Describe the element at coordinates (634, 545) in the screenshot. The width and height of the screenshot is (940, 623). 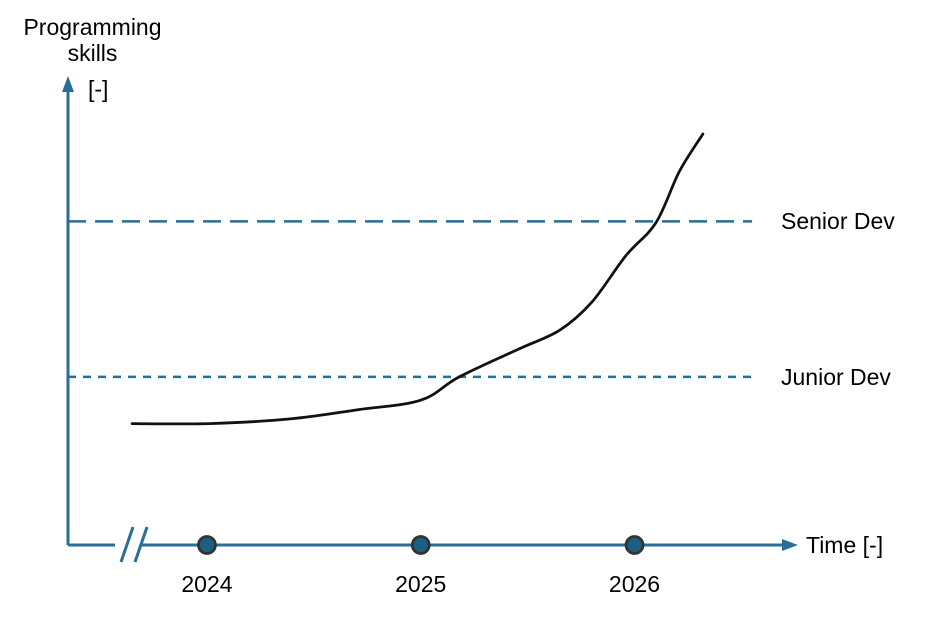
I see `year-dot-2026` at that location.